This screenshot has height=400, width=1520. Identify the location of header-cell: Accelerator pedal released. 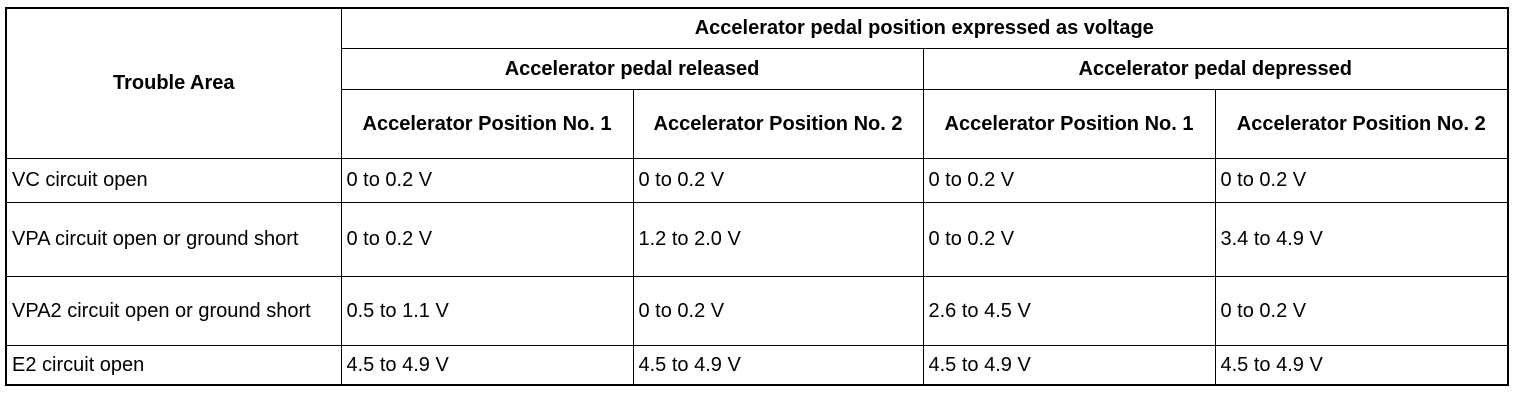
(632, 68).